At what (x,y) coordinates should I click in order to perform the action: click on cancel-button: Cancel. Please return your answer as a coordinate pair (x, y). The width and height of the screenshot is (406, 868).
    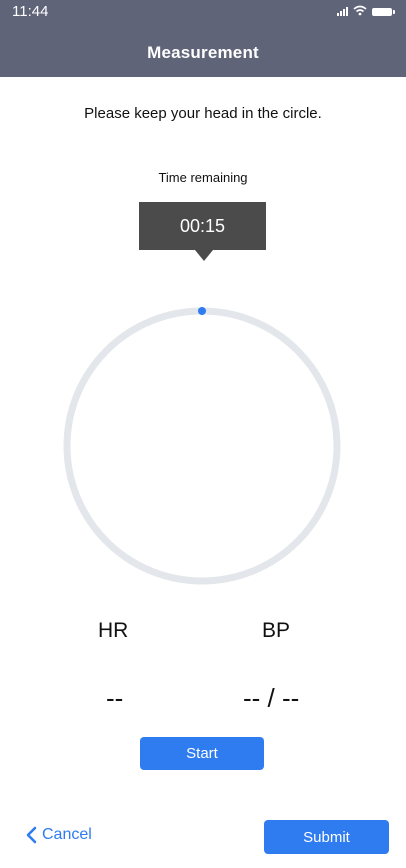
    Looking at the image, I should click on (58, 835).